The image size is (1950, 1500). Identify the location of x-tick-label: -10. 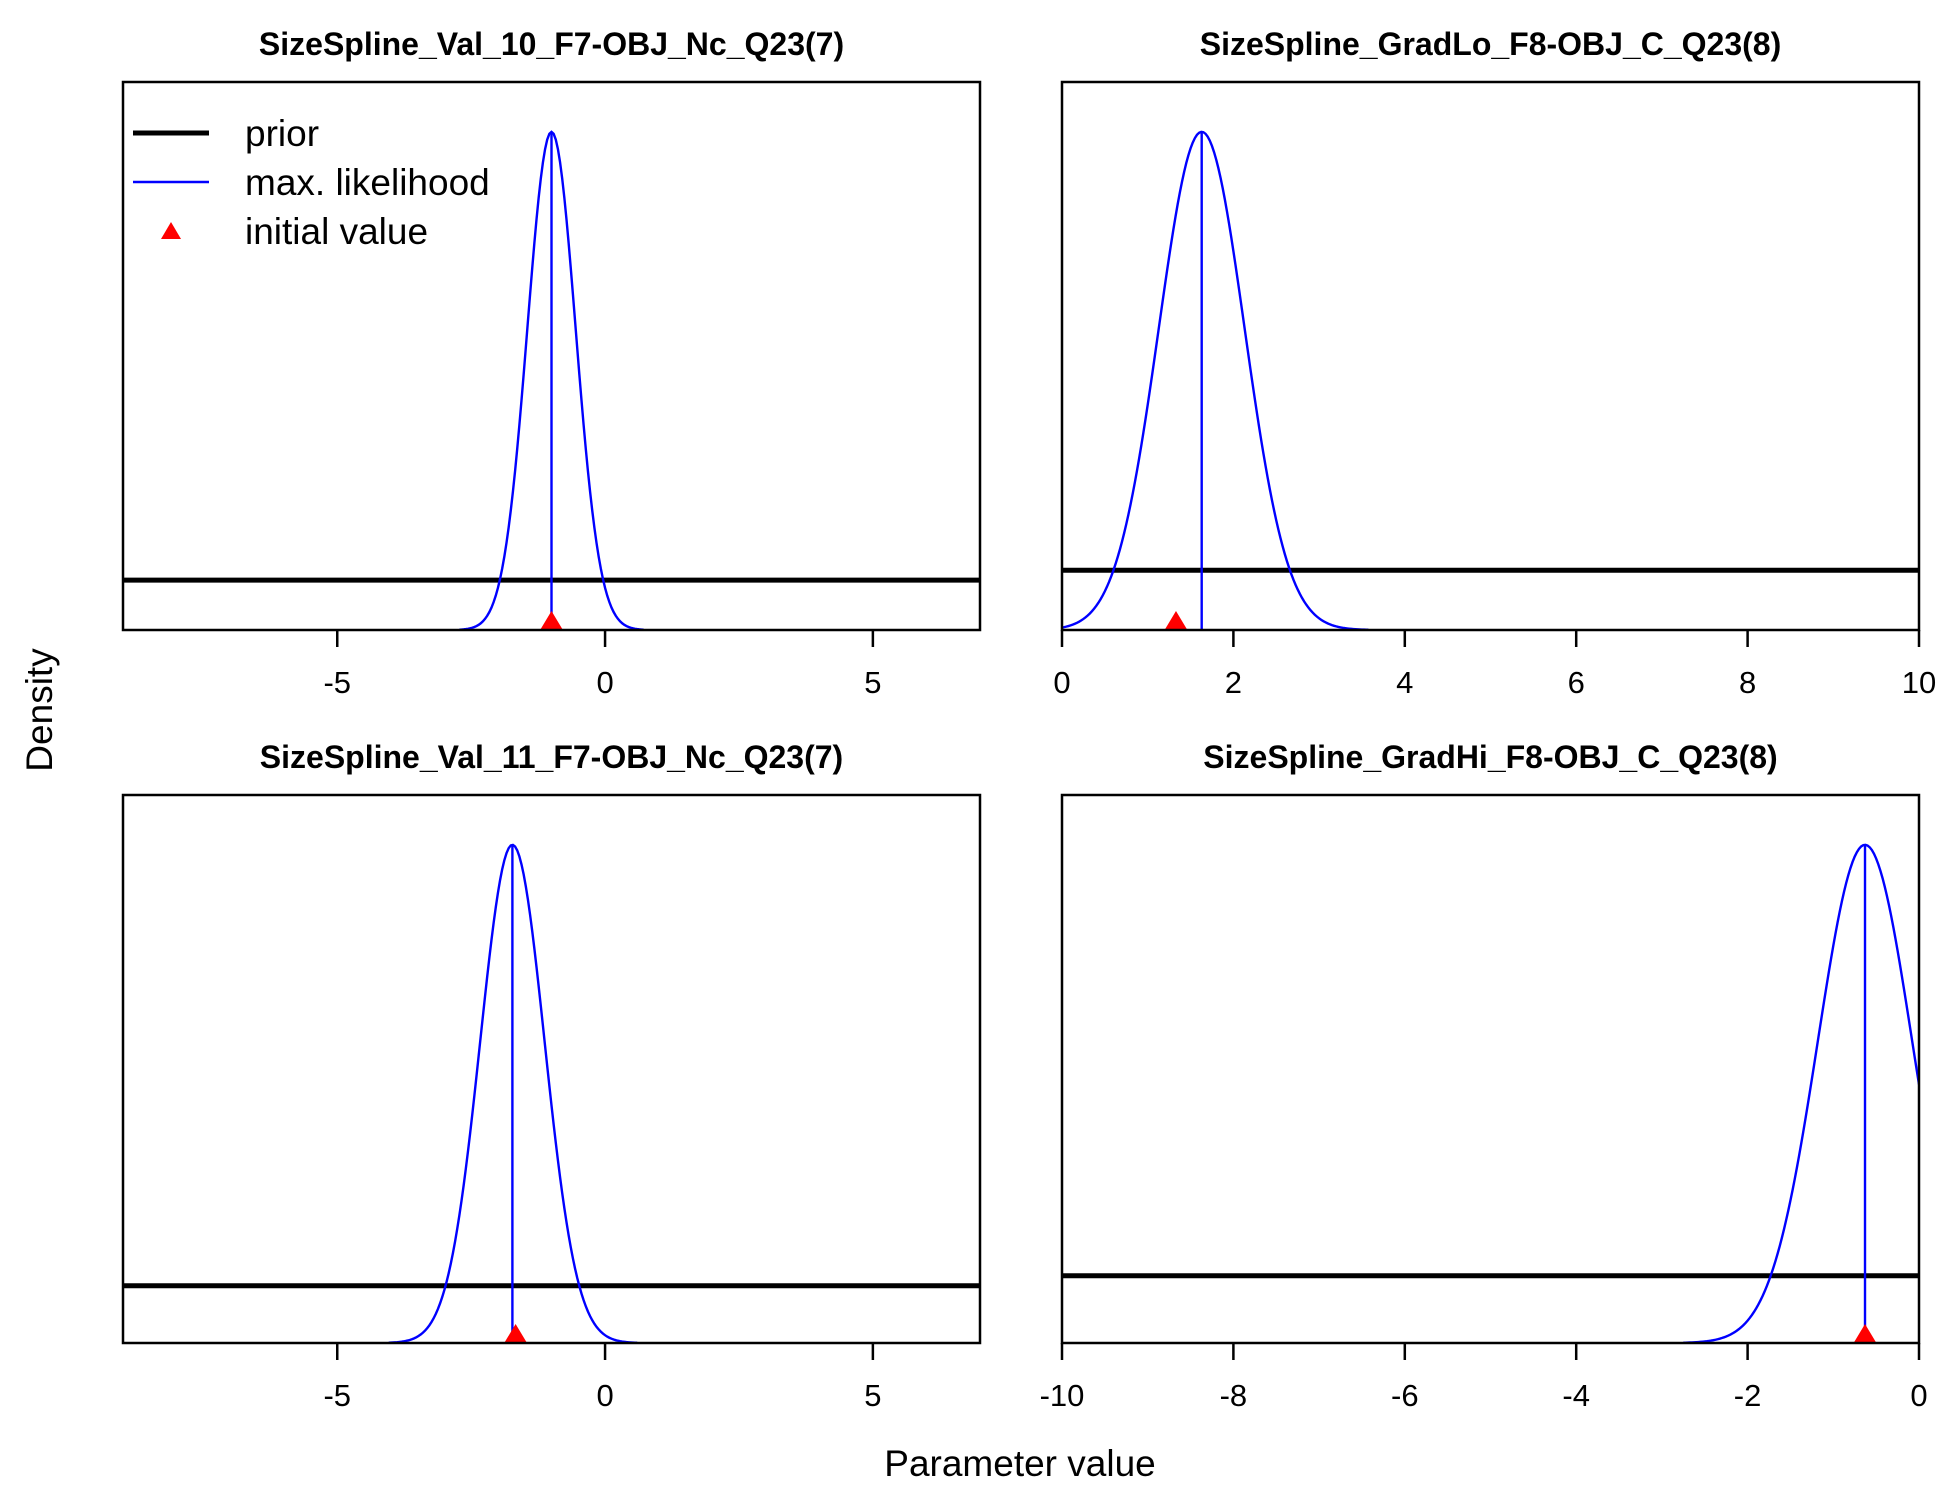
(1062, 1395).